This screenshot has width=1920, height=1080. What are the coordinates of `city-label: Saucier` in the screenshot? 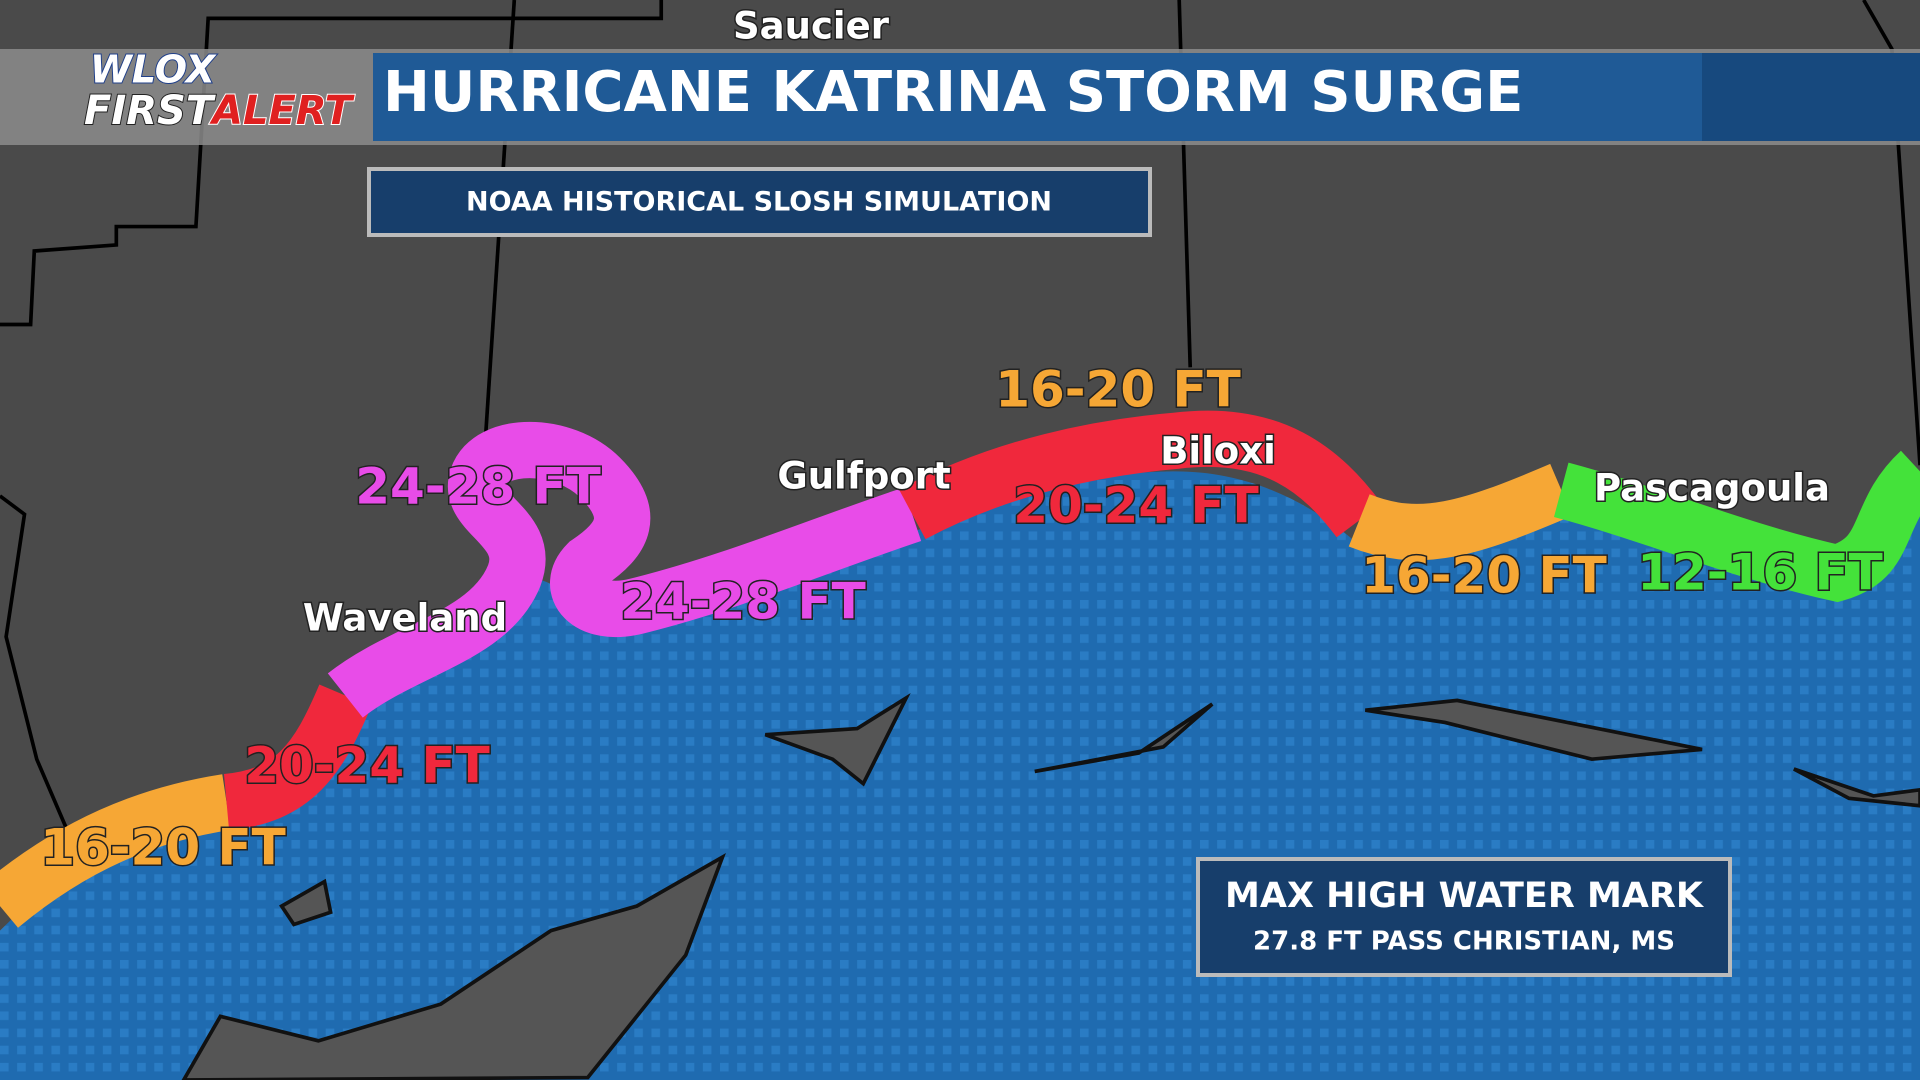 It's located at (811, 26).